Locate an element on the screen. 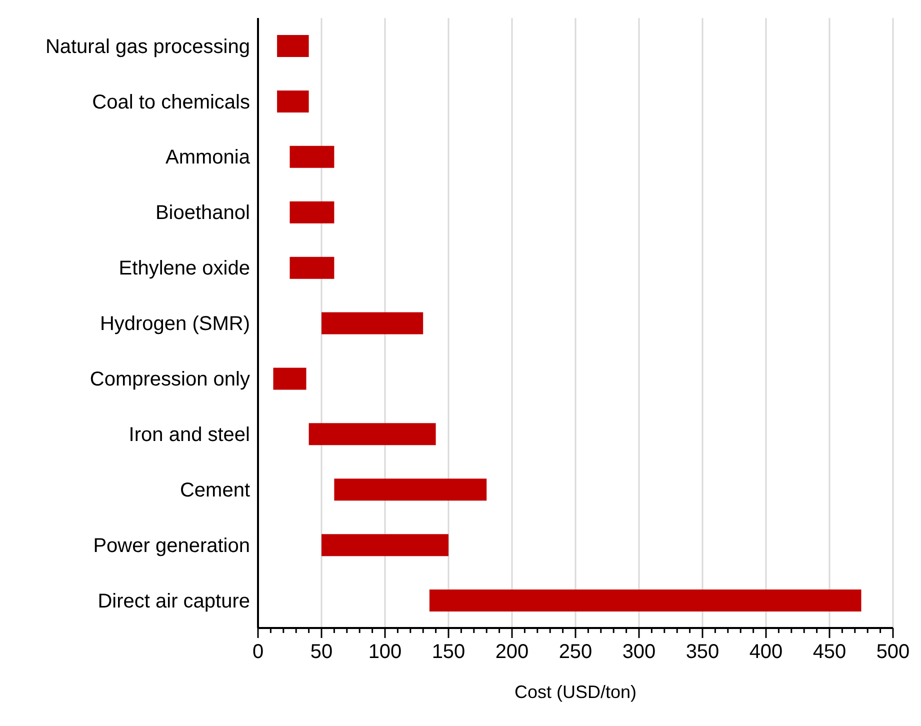 Image resolution: width=921 pixels, height=726 pixels. y-tick-label: Compression only is located at coordinates (170, 379).